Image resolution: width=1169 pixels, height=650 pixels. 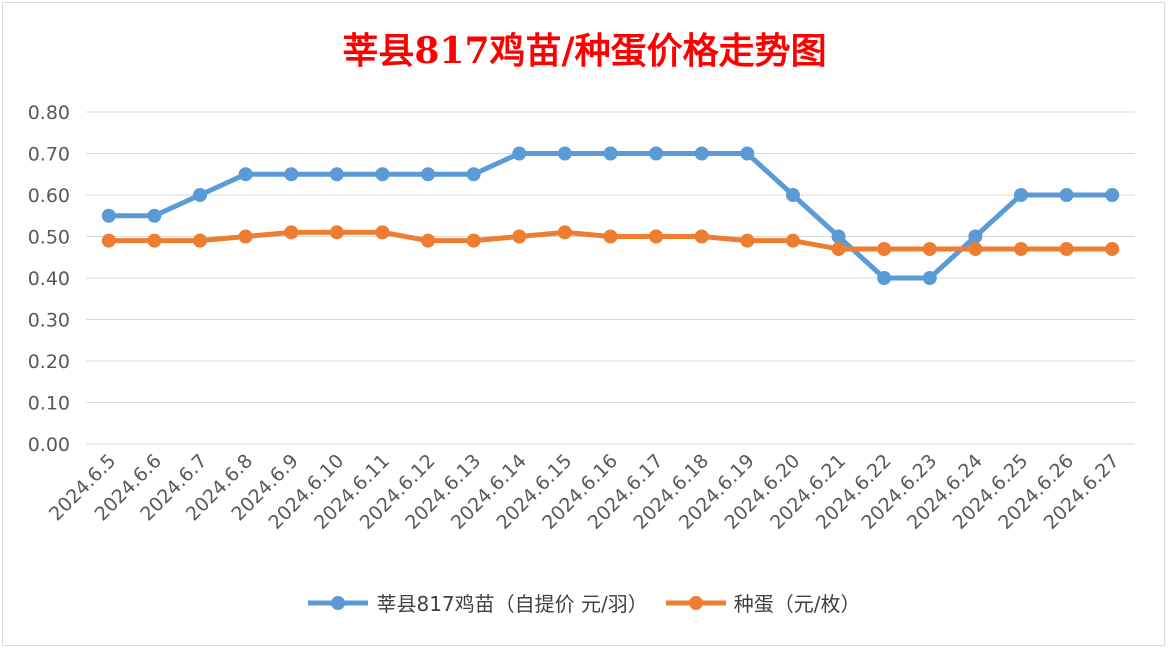 What do you see at coordinates (49, 321) in the screenshot?
I see `y-tick-label: 0.30` at bounding box center [49, 321].